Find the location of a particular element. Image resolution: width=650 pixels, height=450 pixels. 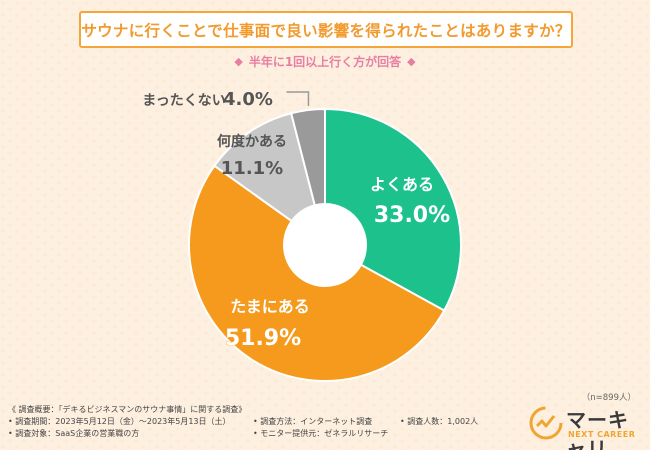

logo-name: マーキャリ is located at coordinates (597, 429).